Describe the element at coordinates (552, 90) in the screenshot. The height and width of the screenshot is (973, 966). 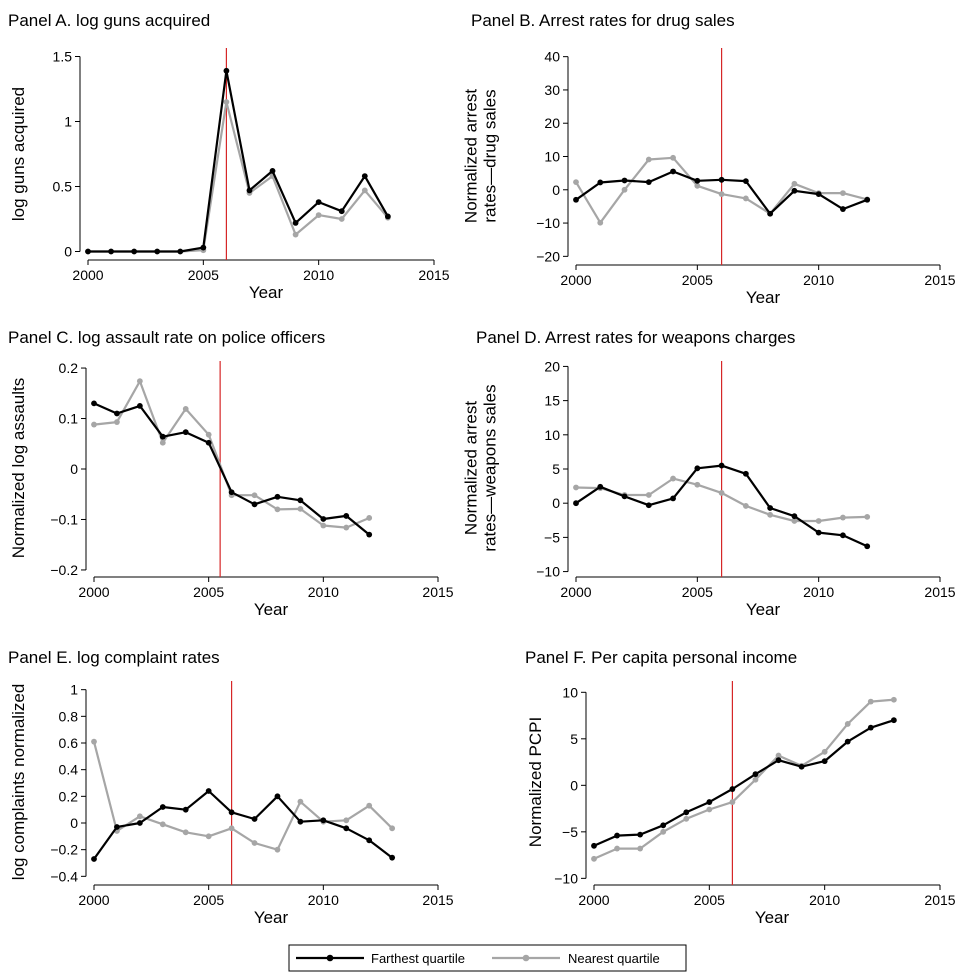
I see `panel-b-y-tick-label: 30` at that location.